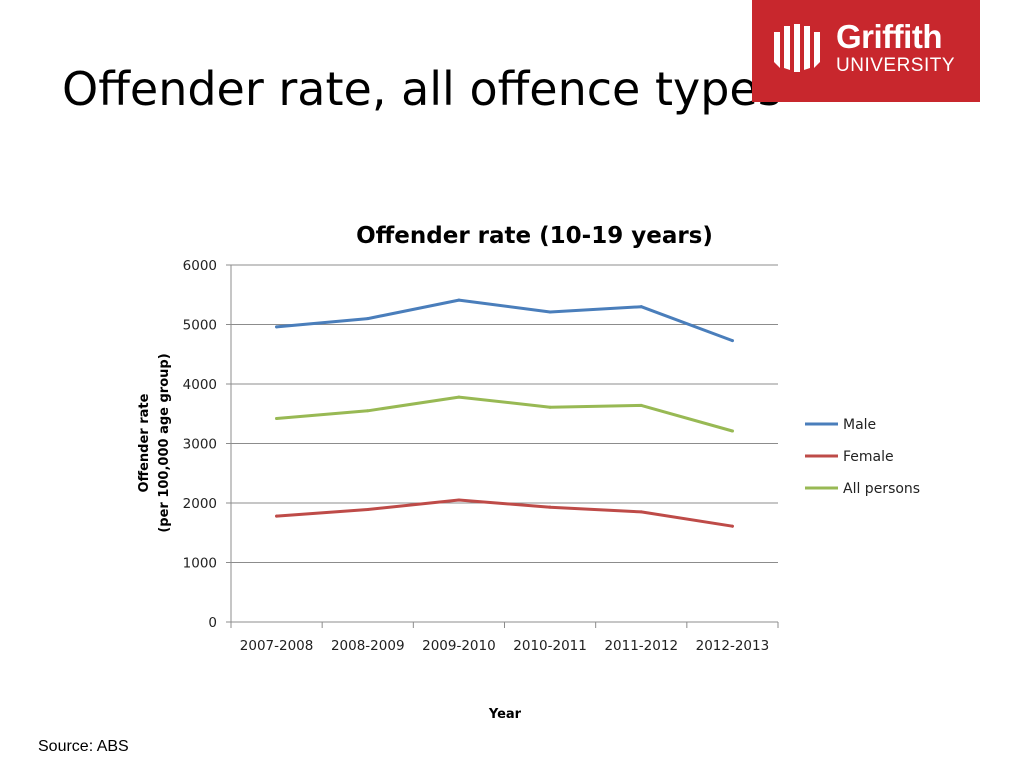 The width and height of the screenshot is (1024, 768). I want to click on y-tick-label: 0, so click(212, 623).